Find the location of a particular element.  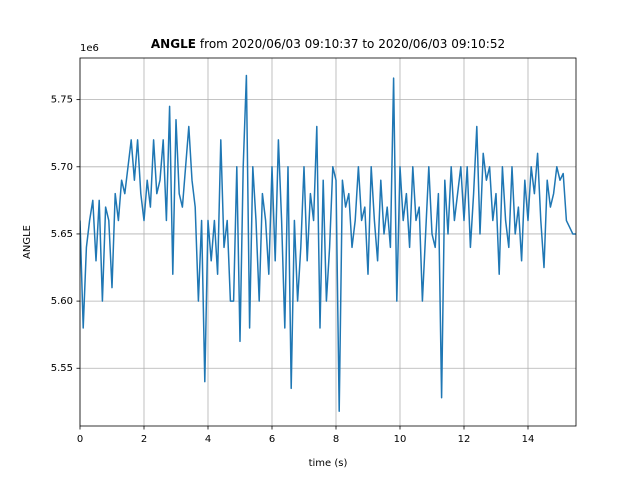

x-axis-label: time (s) is located at coordinates (328, 463).